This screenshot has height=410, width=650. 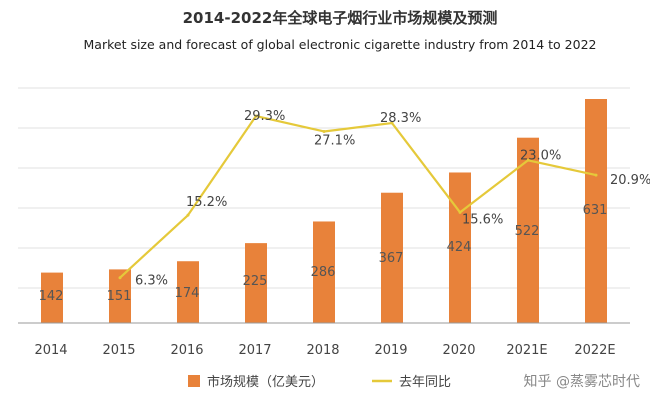 I want to click on x-tick-label: 2014, so click(x=50, y=350).